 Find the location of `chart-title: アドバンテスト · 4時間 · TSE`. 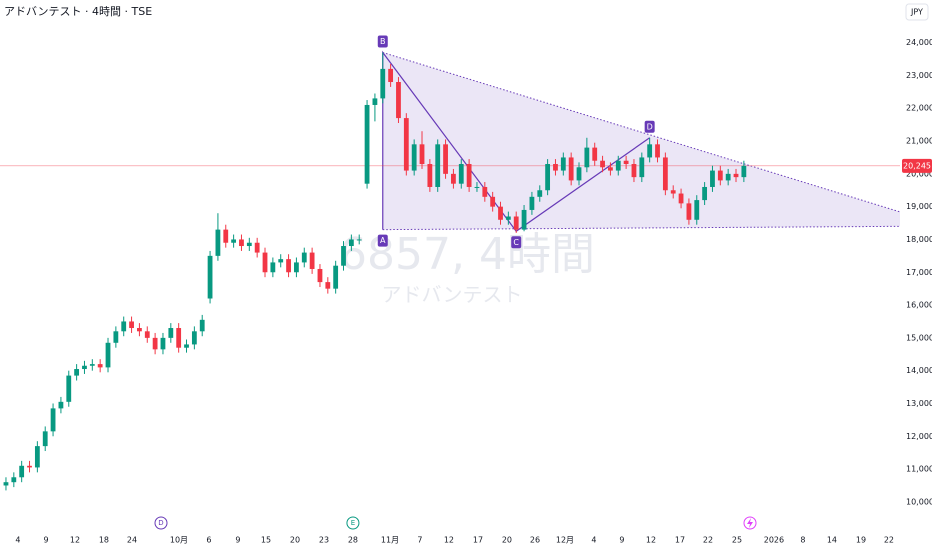

chart-title: アドバンテスト · 4時間 · TSE is located at coordinates (78, 11).